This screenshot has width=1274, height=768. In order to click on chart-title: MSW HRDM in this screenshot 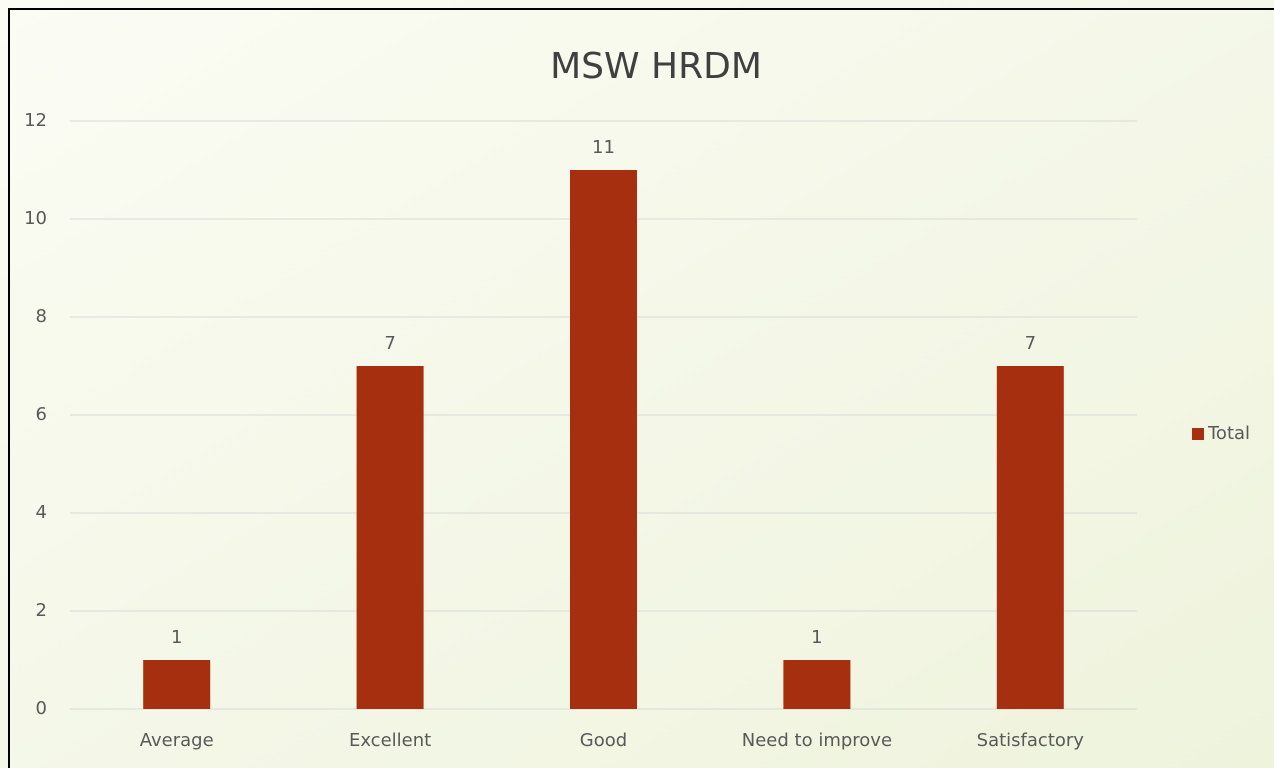, I will do `click(656, 66)`.